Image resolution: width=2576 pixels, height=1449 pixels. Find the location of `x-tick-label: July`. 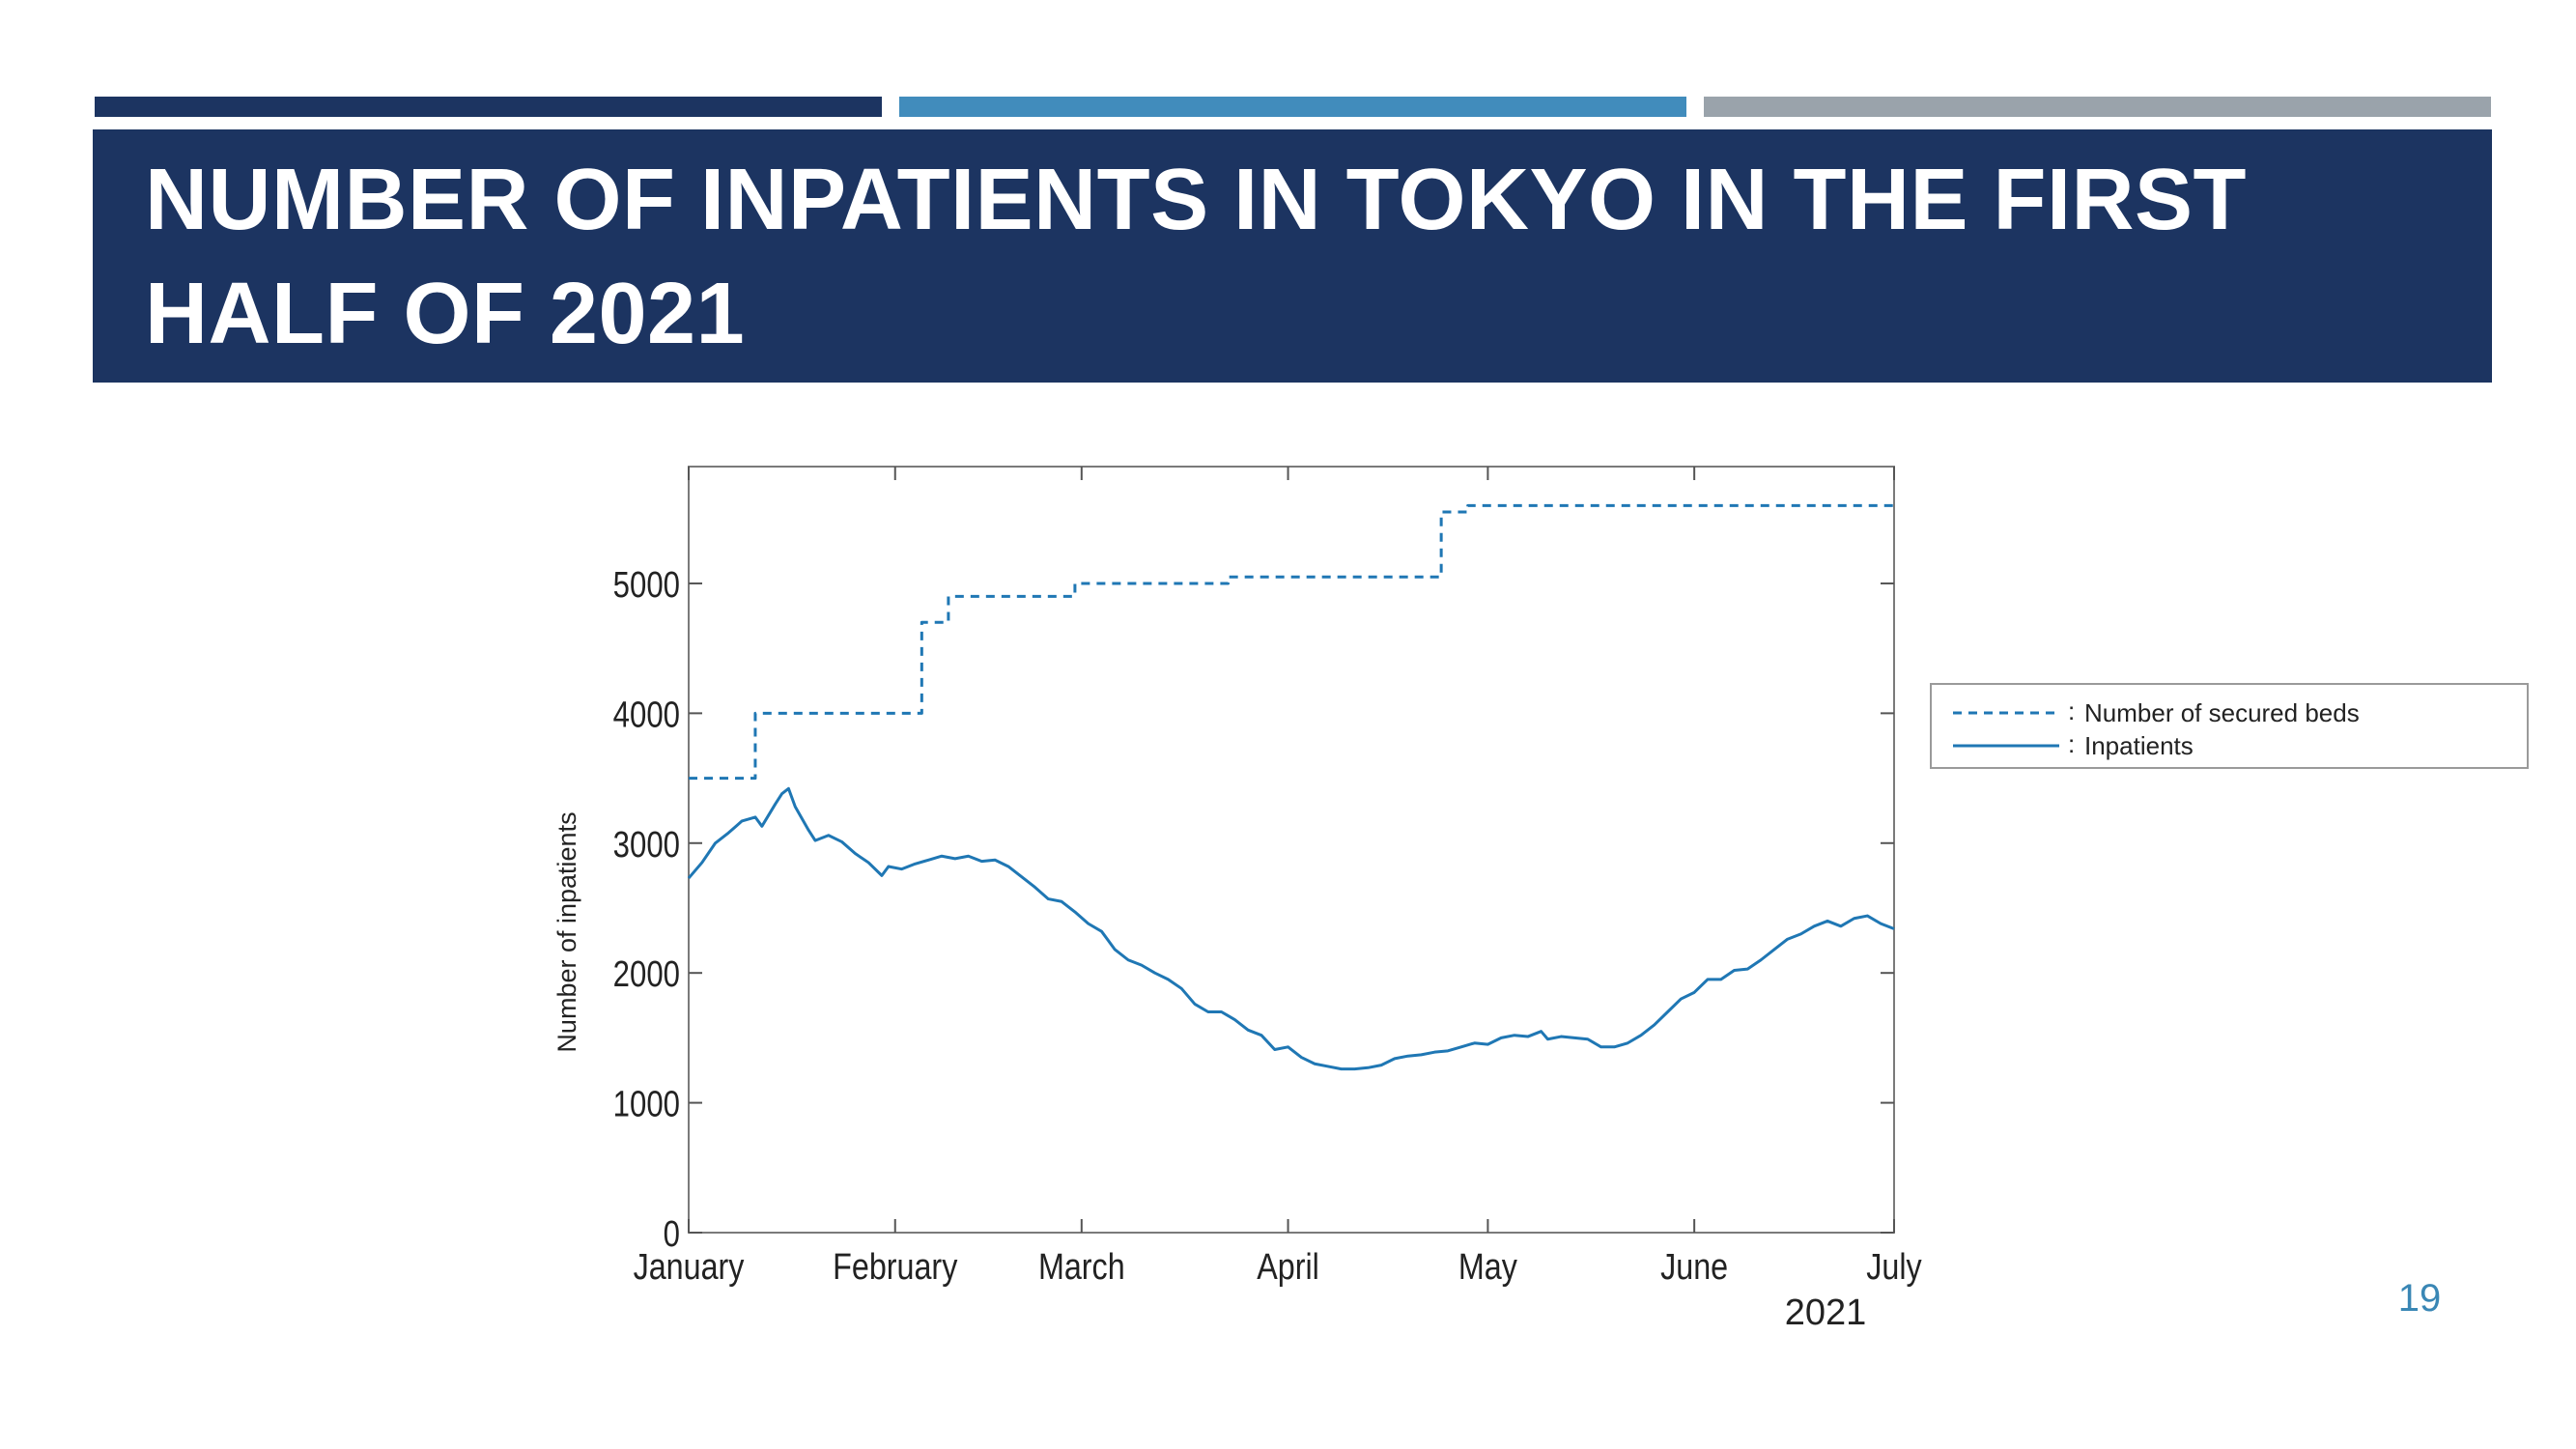

x-tick-label: July is located at coordinates (1894, 1267).